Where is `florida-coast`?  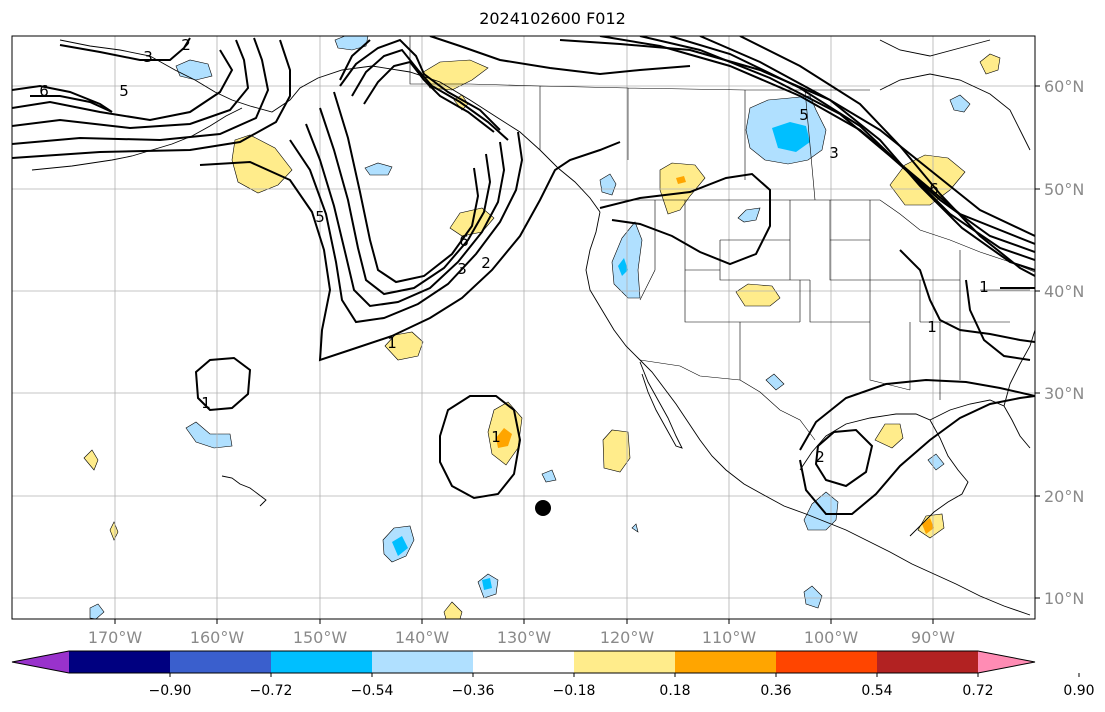 florida-coast is located at coordinates (980, 424).